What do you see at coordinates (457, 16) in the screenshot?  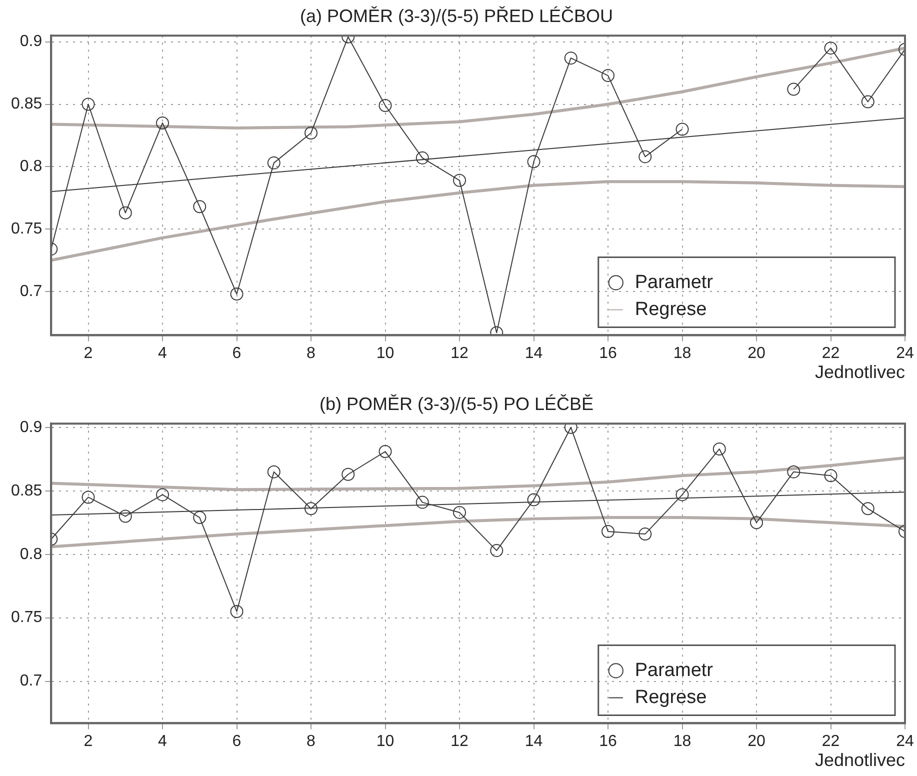 I see `chart-title: (a) POMĚR (3-3)/(5-5) PŘED LÉČBOU` at bounding box center [457, 16].